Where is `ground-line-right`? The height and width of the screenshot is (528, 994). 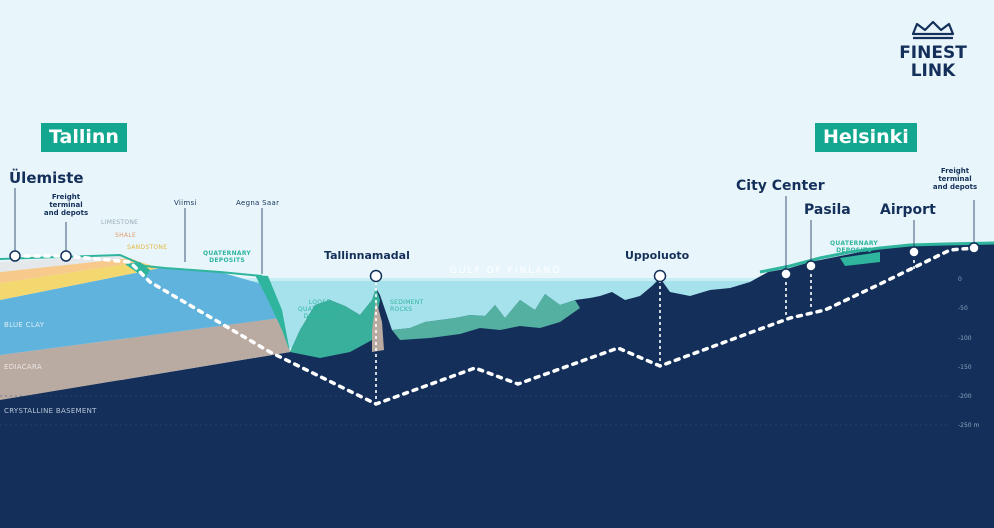
ground-line-right is located at coordinates (876, 257).